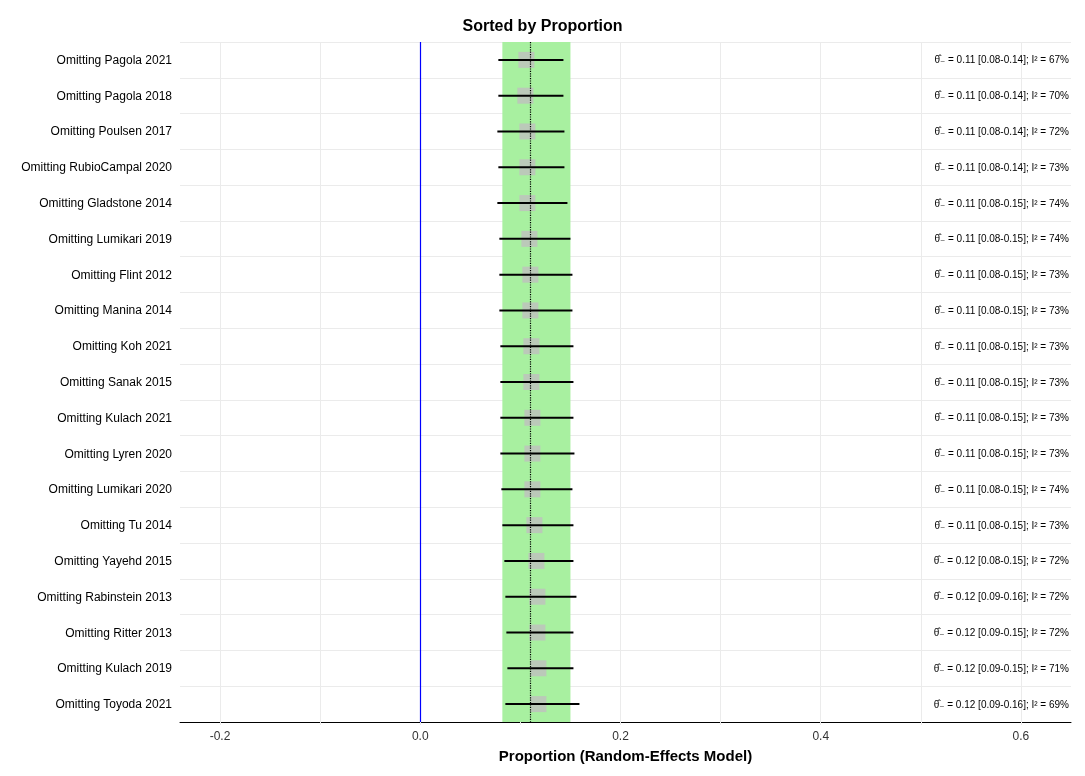 This screenshot has height=776, width=1085. I want to click on y-tick-label: Omitting Ritter 2013, so click(119, 632).